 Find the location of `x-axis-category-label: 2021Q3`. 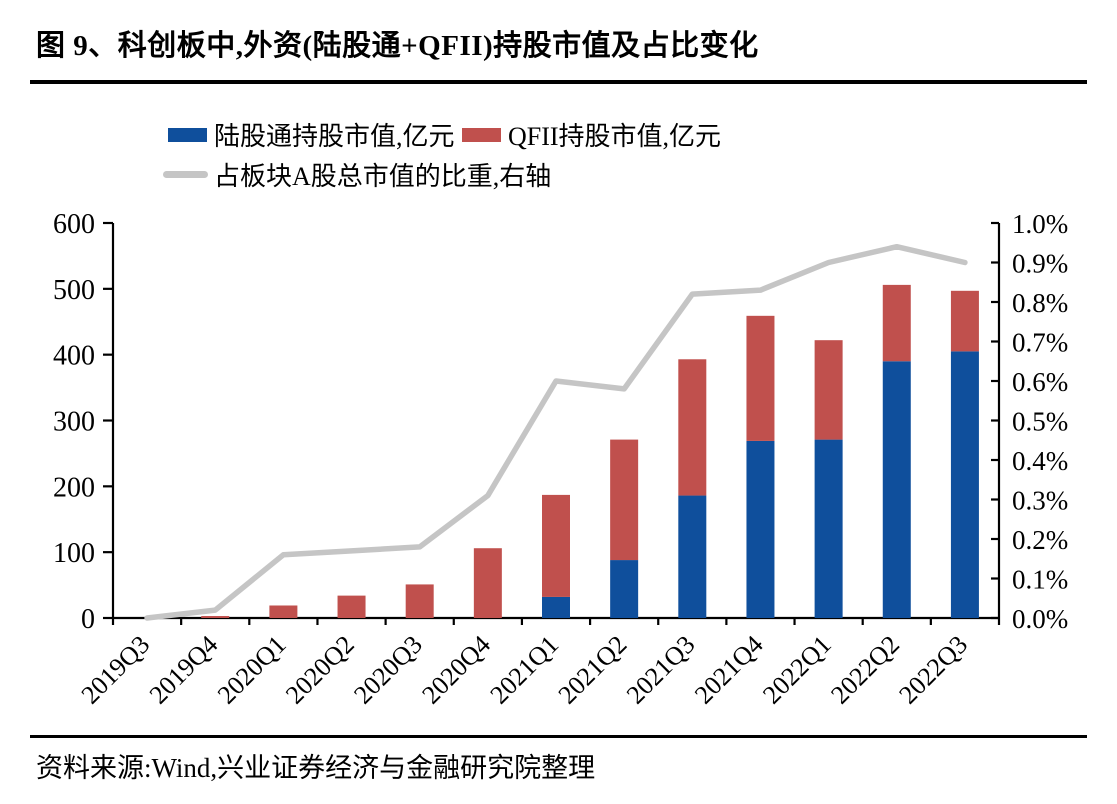

x-axis-category-label: 2021Q3 is located at coordinates (661, 670).